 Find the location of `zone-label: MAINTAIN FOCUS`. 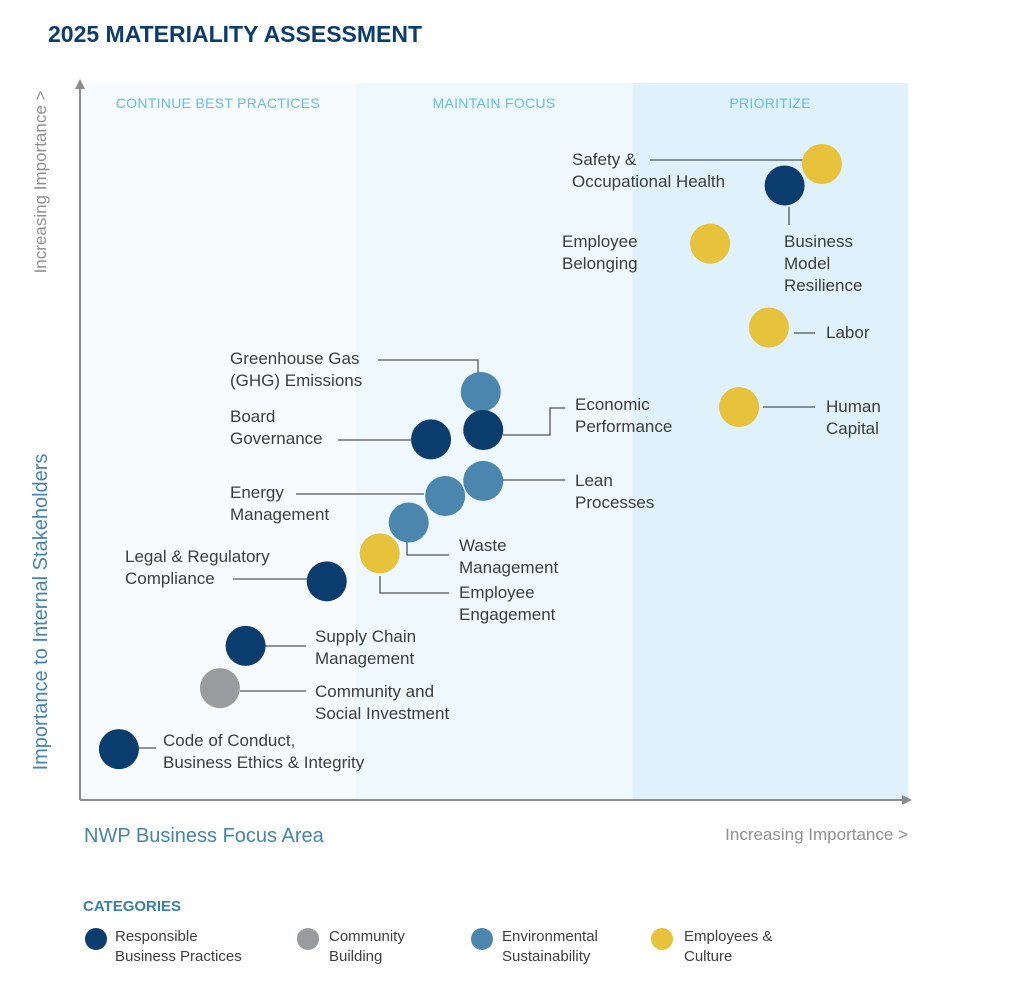

zone-label: MAINTAIN FOCUS is located at coordinates (494, 103).